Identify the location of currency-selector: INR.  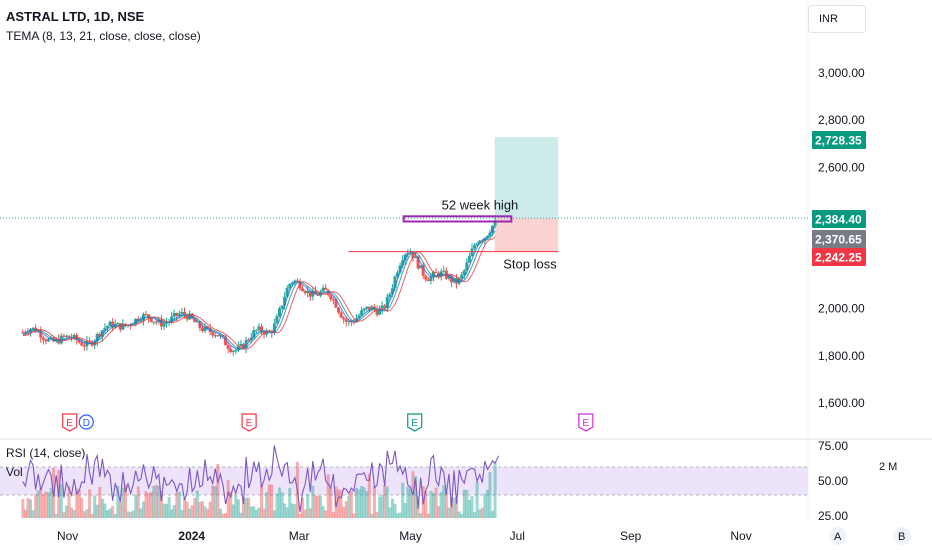
(837, 19).